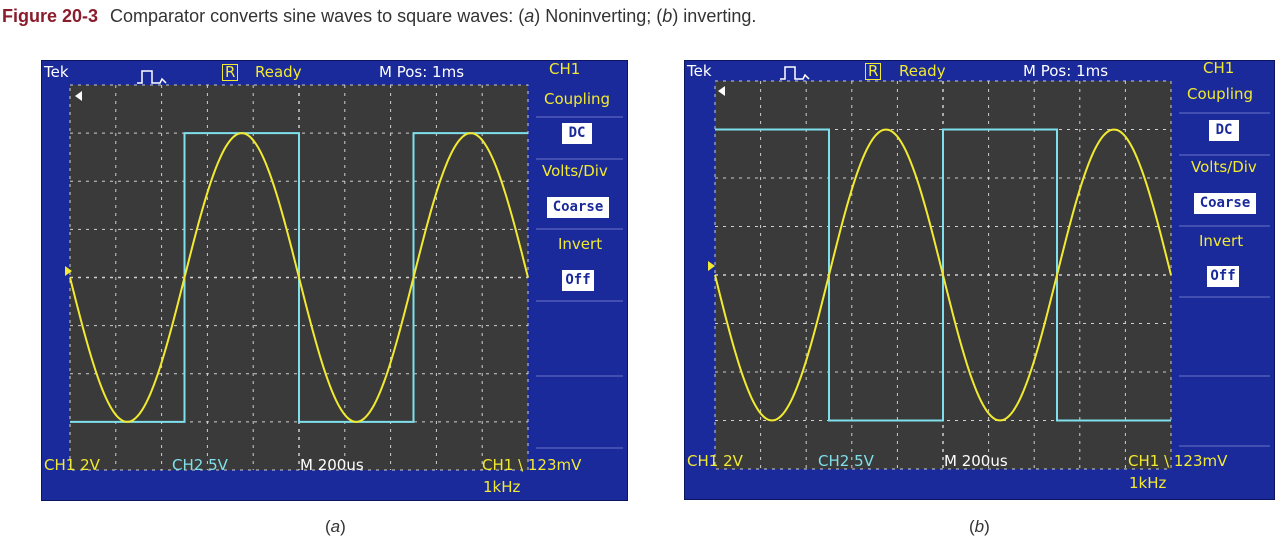 This screenshot has height=544, width=1283. I want to click on subcaption-a-letter: a, so click(335, 526).